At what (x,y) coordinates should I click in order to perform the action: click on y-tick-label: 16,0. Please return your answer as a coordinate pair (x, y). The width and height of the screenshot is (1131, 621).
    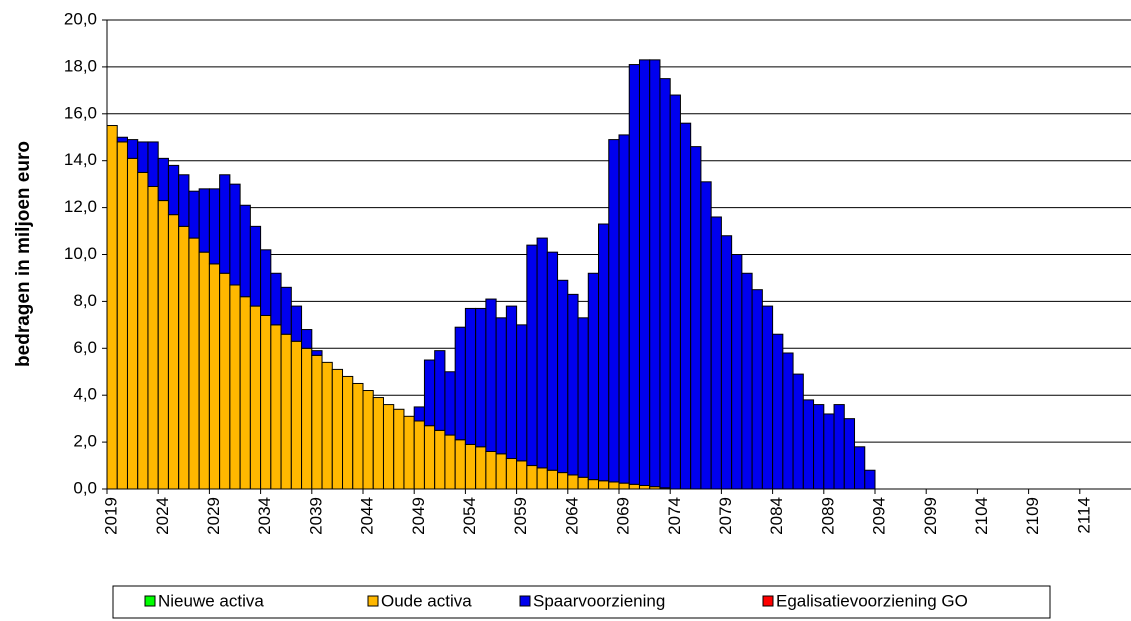
    Looking at the image, I should click on (80, 112).